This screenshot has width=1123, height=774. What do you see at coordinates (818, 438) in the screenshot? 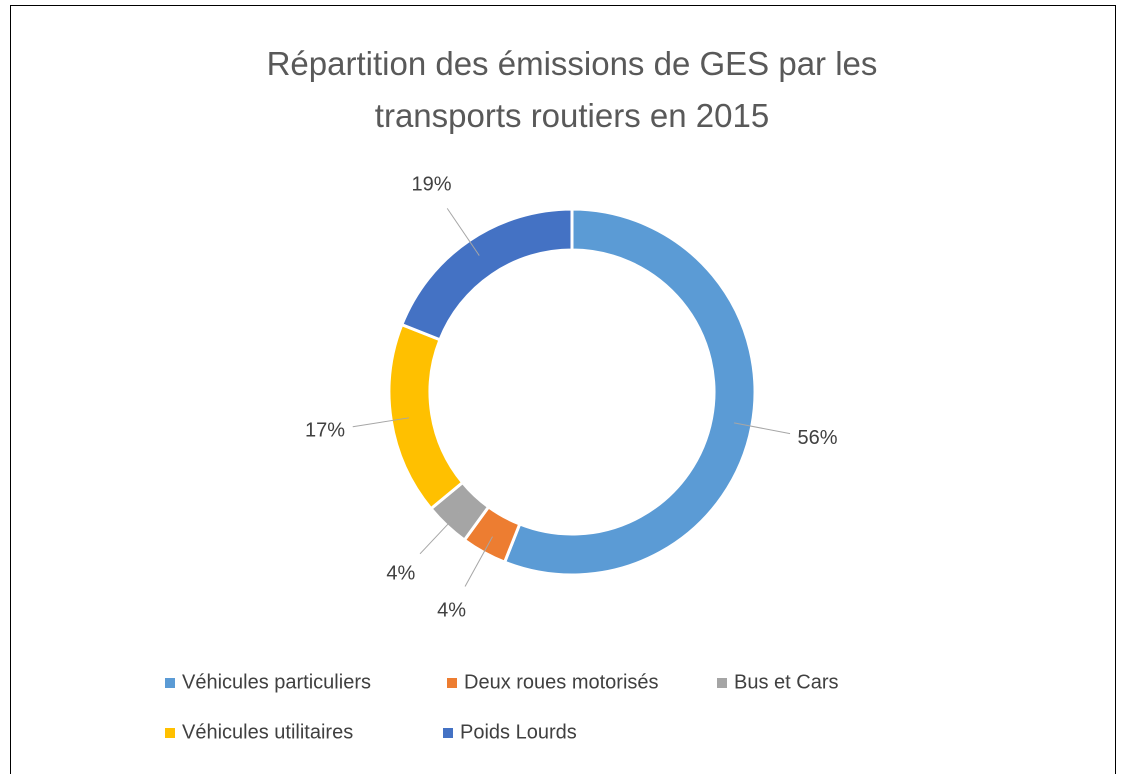
I see `data-label: 56%` at bounding box center [818, 438].